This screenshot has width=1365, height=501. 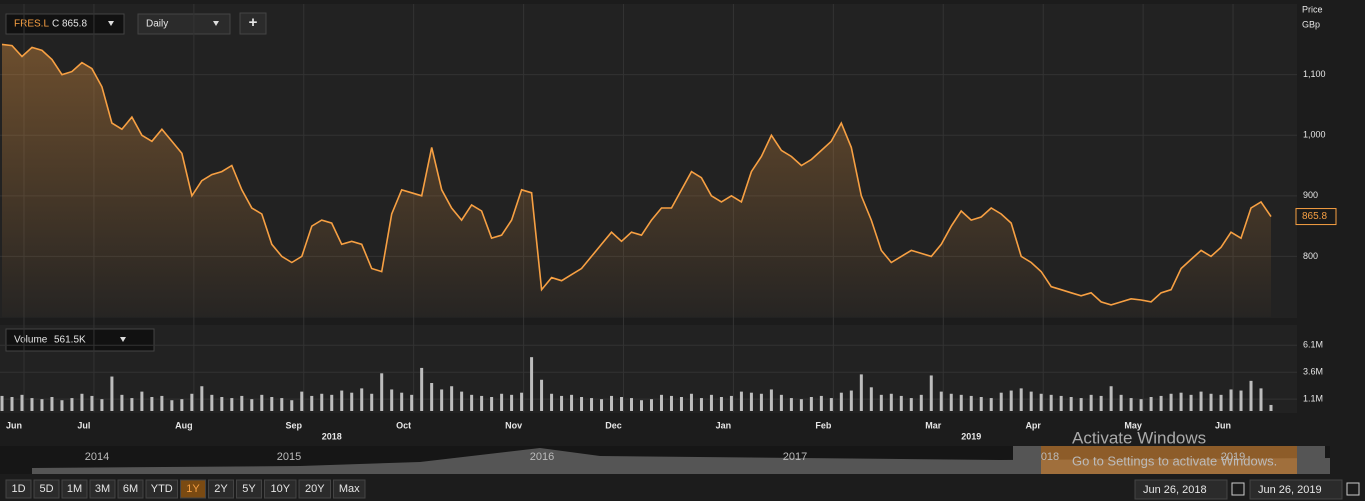 I want to click on symbol-dropdown, so click(x=65, y=24).